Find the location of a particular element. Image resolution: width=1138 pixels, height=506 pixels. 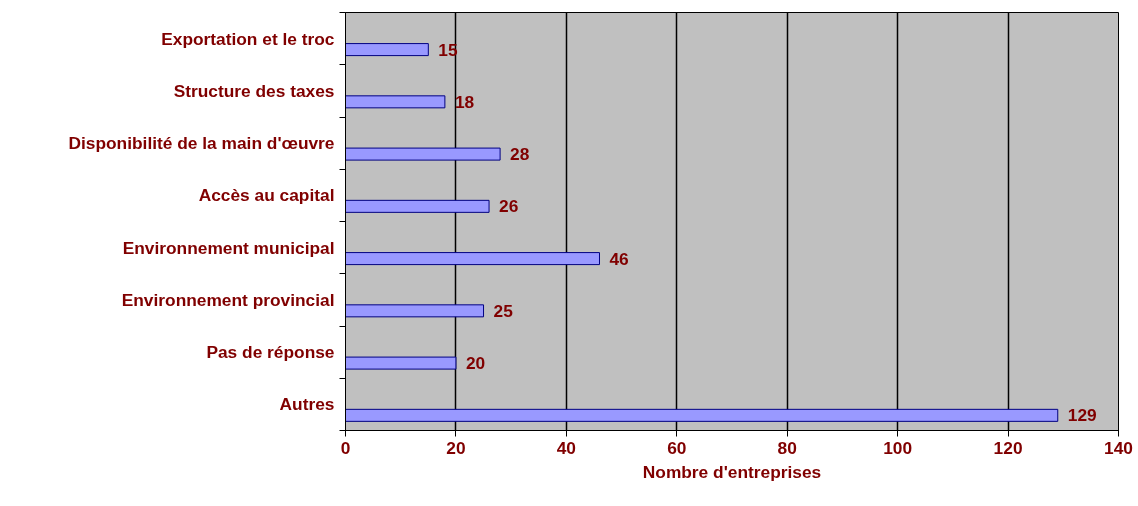

x-tick-label: 120 is located at coordinates (1008, 447).